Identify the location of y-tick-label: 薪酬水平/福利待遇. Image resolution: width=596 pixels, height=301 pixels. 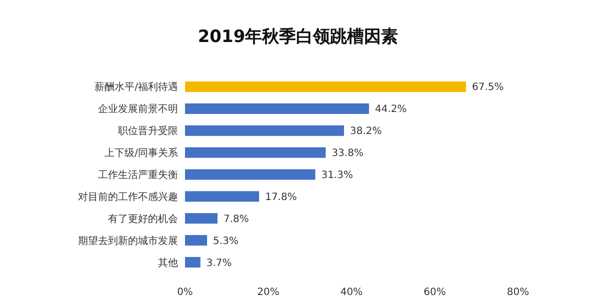
(136, 87).